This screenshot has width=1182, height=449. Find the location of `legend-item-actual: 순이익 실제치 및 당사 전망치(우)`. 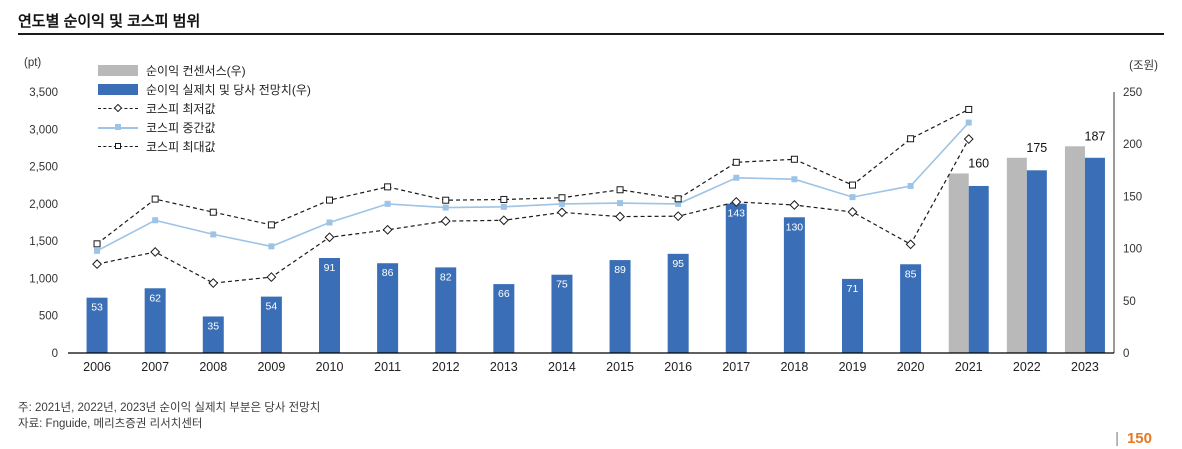

legend-item-actual: 순이익 실제치 및 당사 전망치(우) is located at coordinates (204, 89).